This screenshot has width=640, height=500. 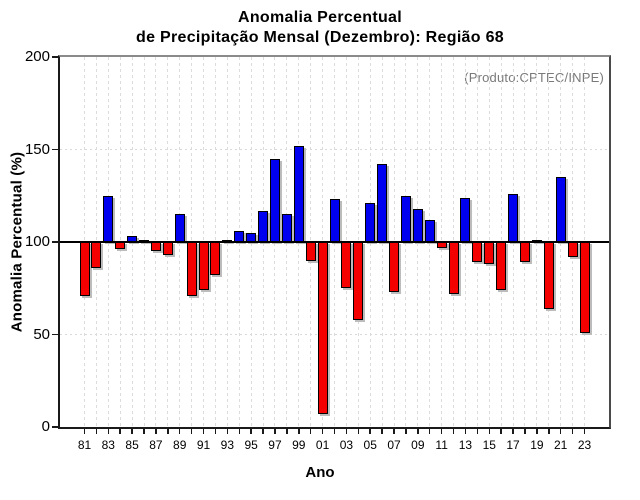 I want to click on x-tick-label: 99, so click(x=299, y=445).